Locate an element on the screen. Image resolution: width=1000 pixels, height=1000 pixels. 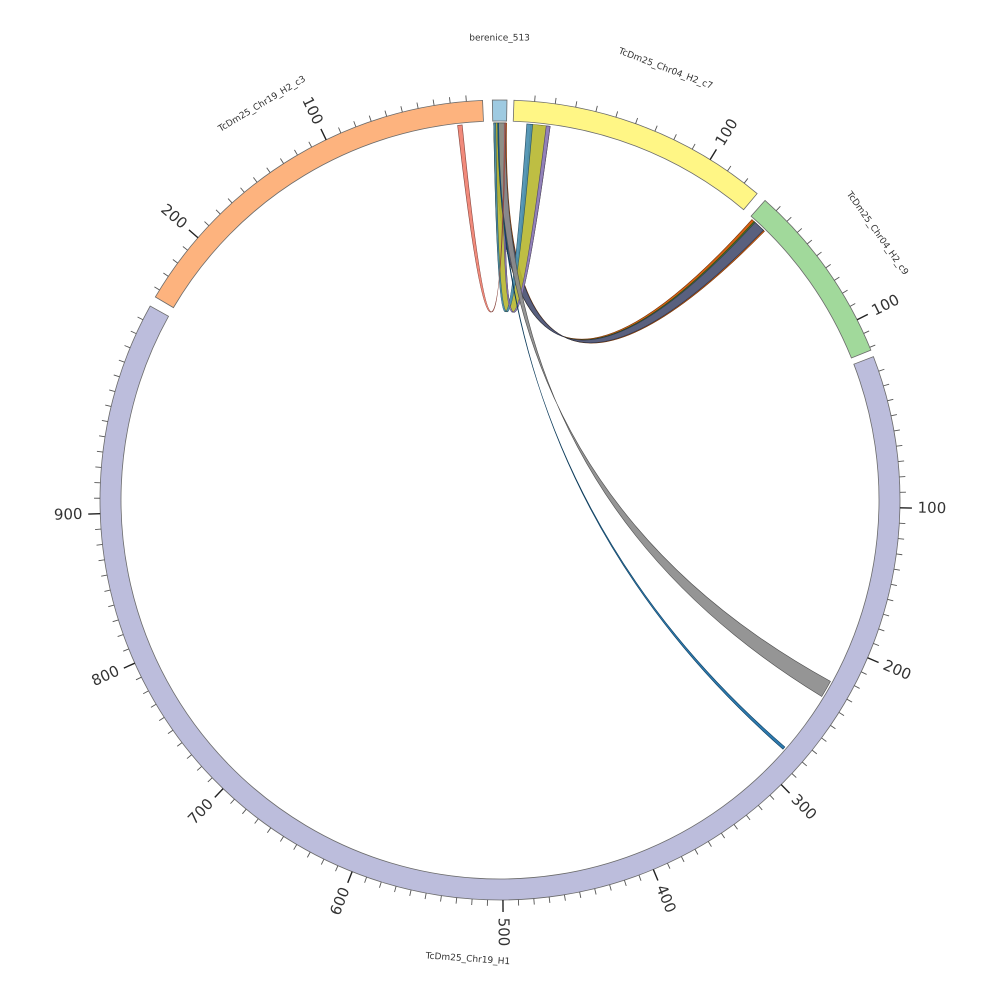
segment-label-tcdm25-chr19-h1: TcDm25_Chr19_H1 is located at coordinates (467, 959).